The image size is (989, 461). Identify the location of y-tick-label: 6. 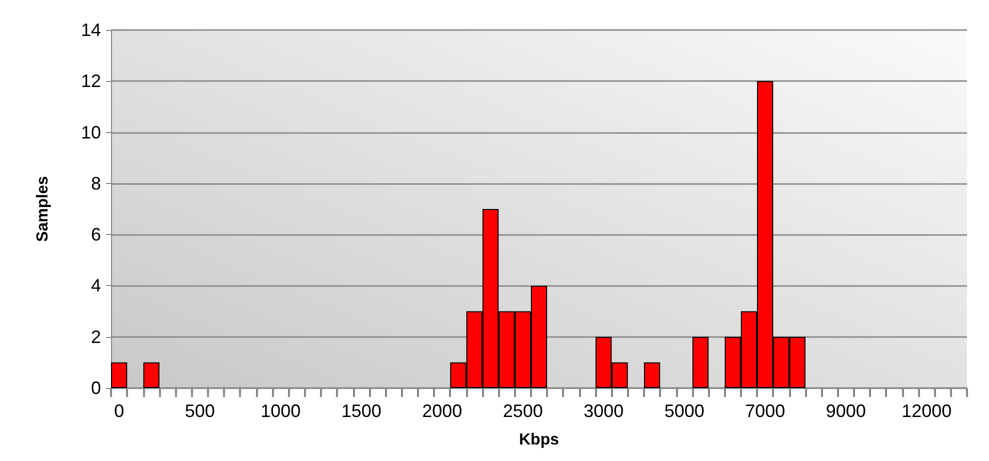
(95, 234).